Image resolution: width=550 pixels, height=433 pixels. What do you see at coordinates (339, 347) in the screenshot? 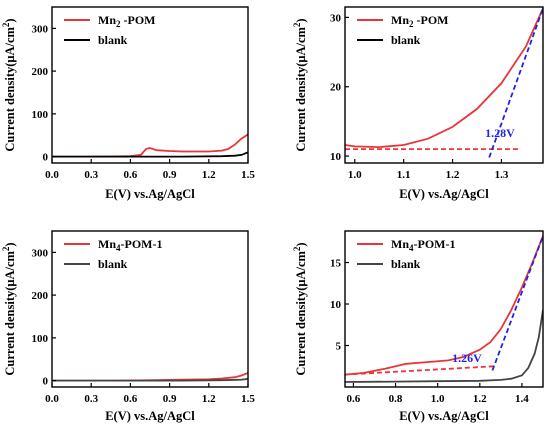
I see `y-tick-label: 5` at bounding box center [339, 347].